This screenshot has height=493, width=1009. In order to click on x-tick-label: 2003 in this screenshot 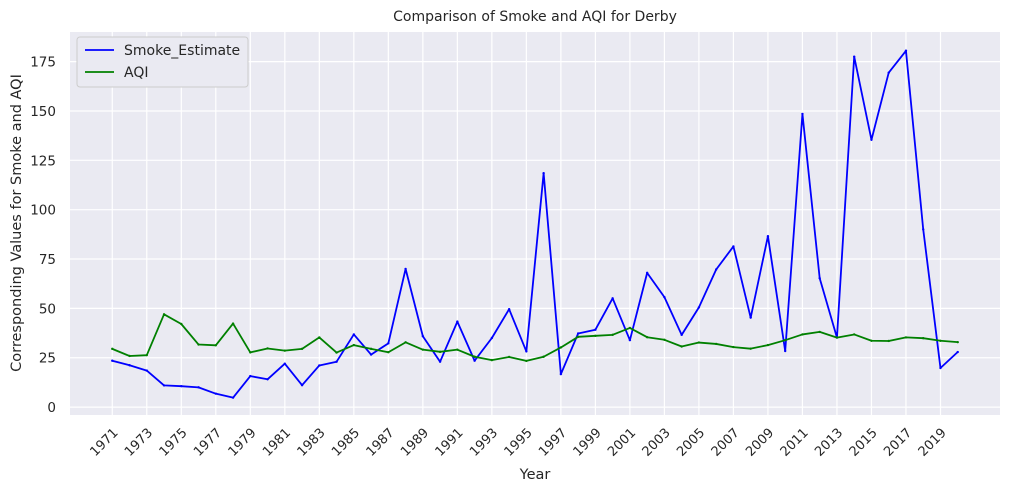, I will do `click(657, 443)`.